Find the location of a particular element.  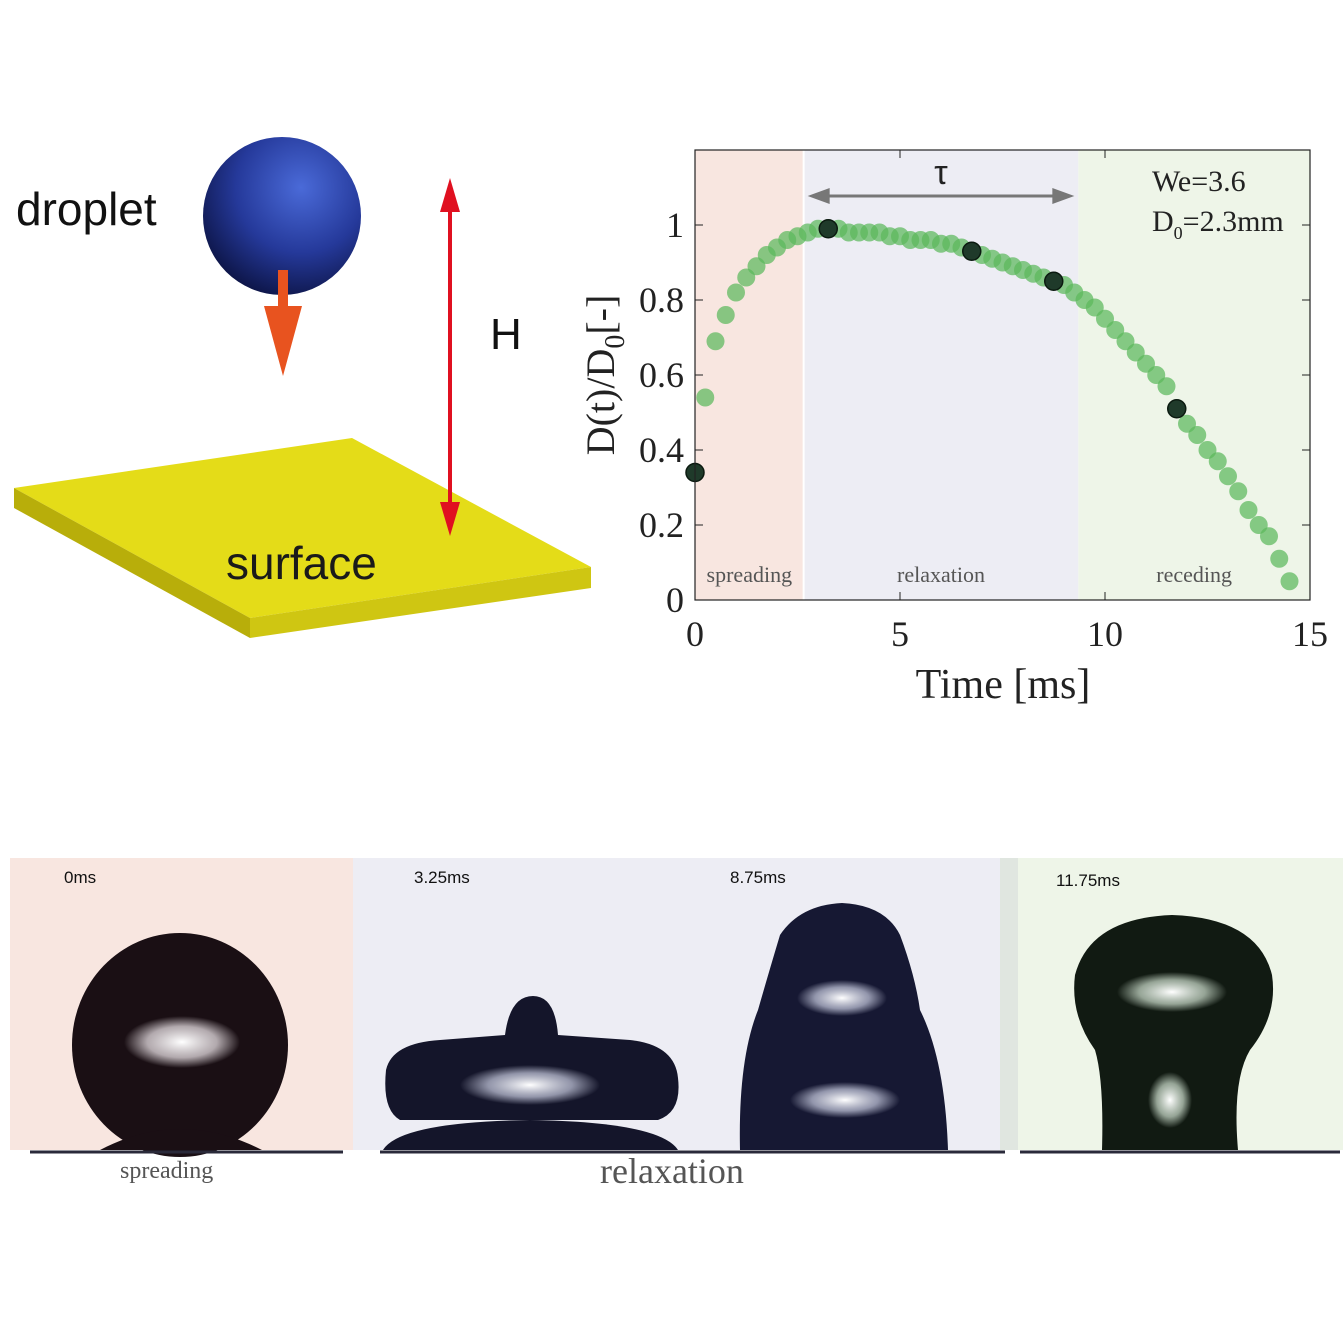

frame-3-droplet is located at coordinates (1174, 1032).